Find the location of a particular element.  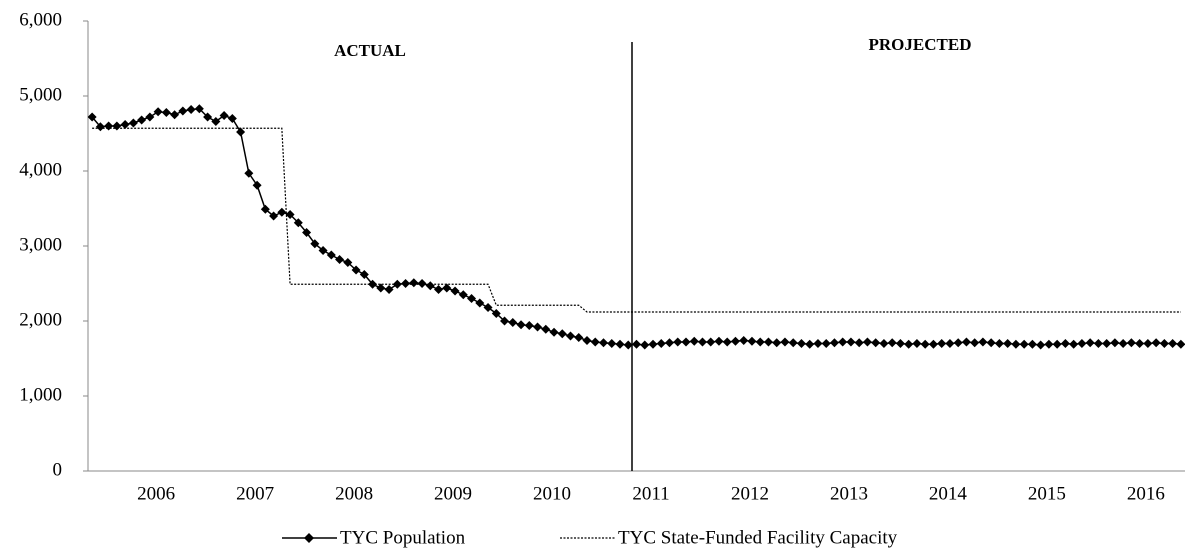

x-tick-label: 2011 is located at coordinates (650, 493).